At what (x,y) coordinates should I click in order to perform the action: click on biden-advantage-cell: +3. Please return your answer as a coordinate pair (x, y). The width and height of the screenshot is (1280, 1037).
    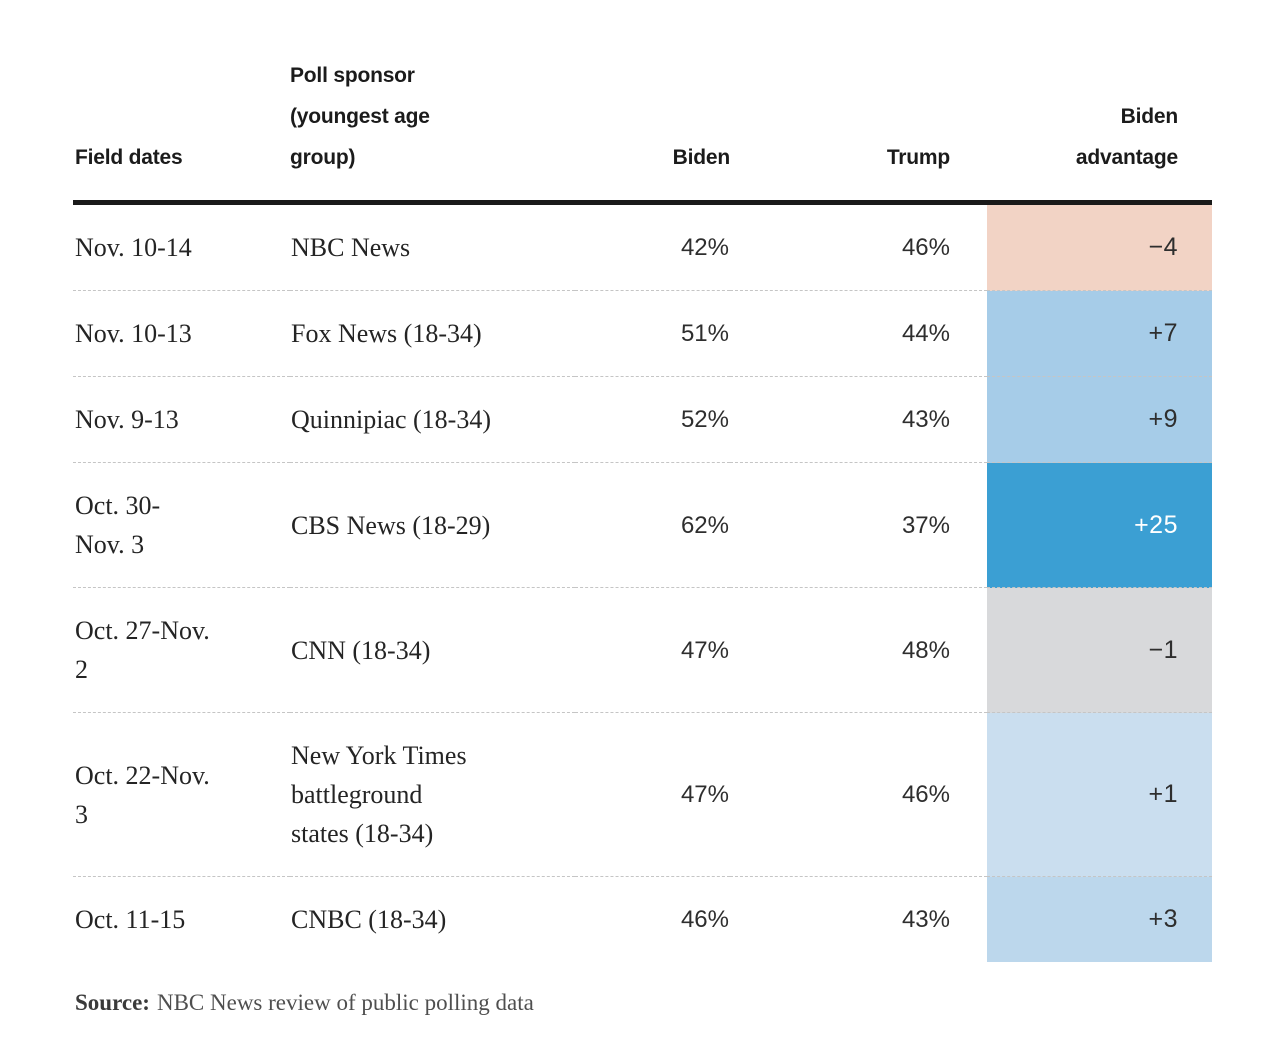
    Looking at the image, I should click on (1099, 919).